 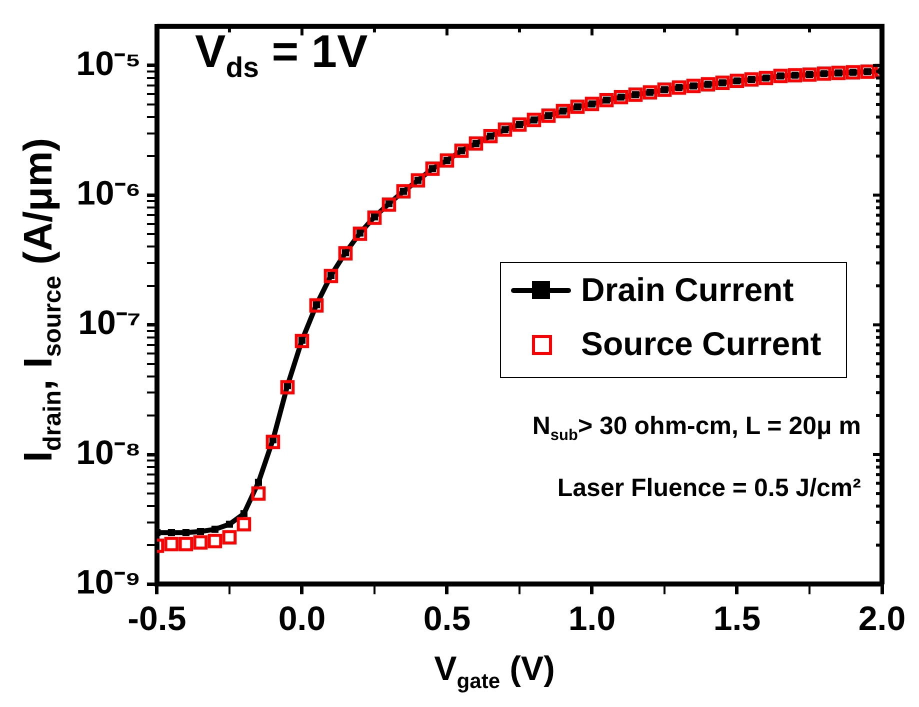 I want to click on y-tick-label: 10⁻⁸, so click(x=108, y=453).